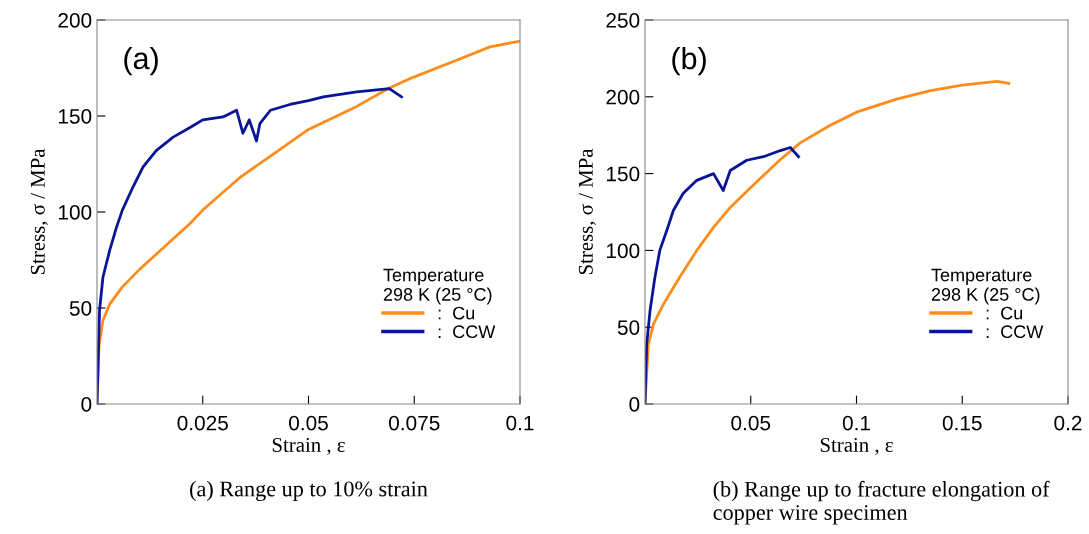  I want to click on x-tick-label: 0.075, so click(414, 423).